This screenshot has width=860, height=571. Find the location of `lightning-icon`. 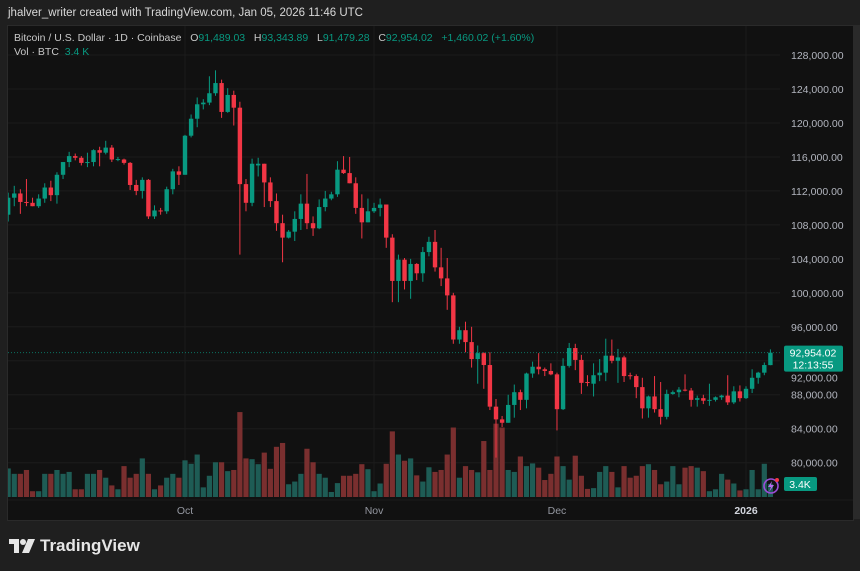

lightning-icon is located at coordinates (771, 486).